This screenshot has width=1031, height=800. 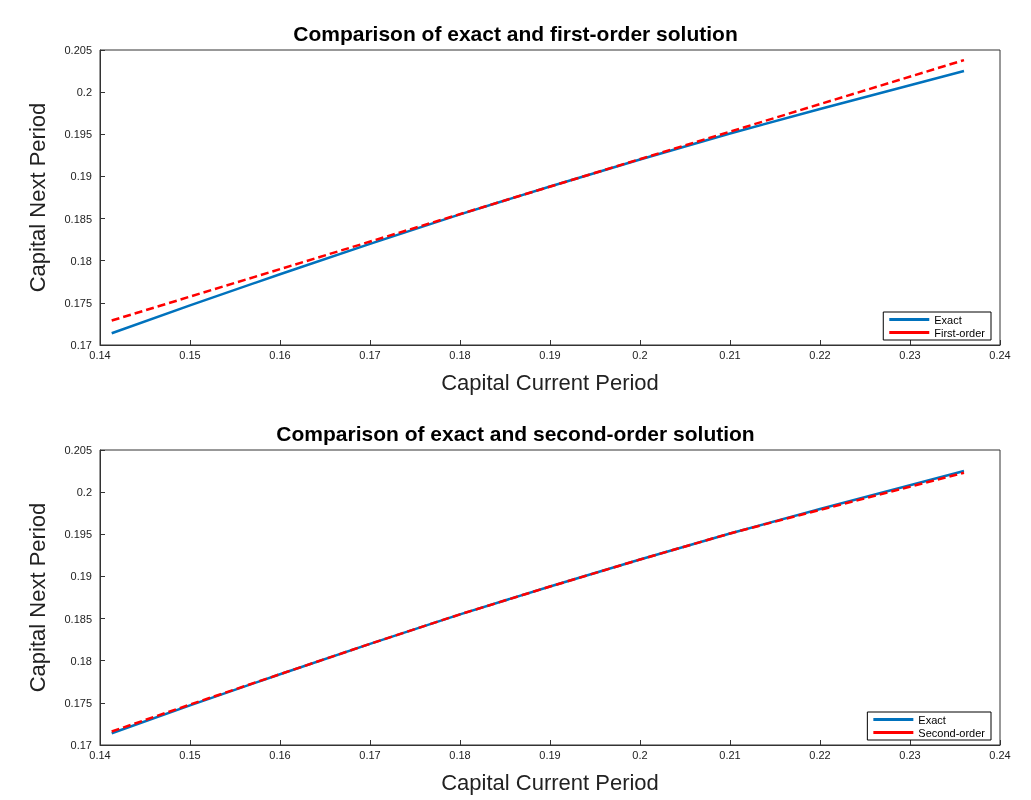 I want to click on legend-label: First-order, so click(x=960, y=332).